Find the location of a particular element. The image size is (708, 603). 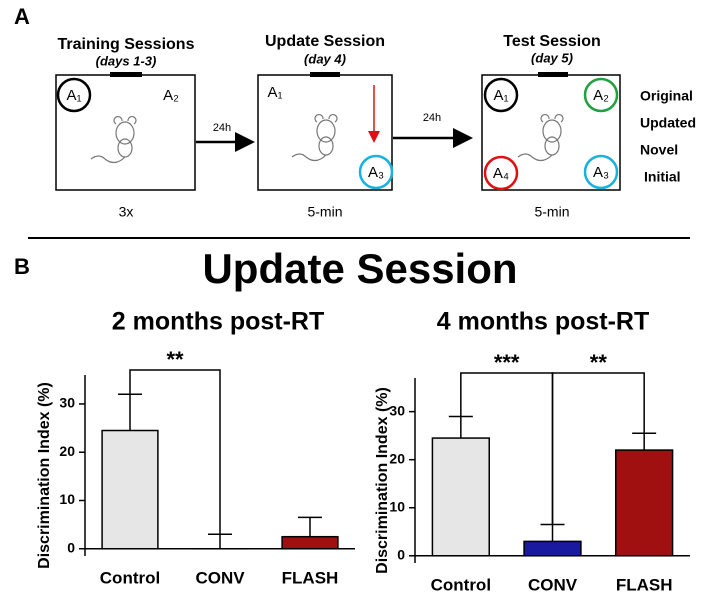

chart-title: 2 months post-RT is located at coordinates (218, 322).